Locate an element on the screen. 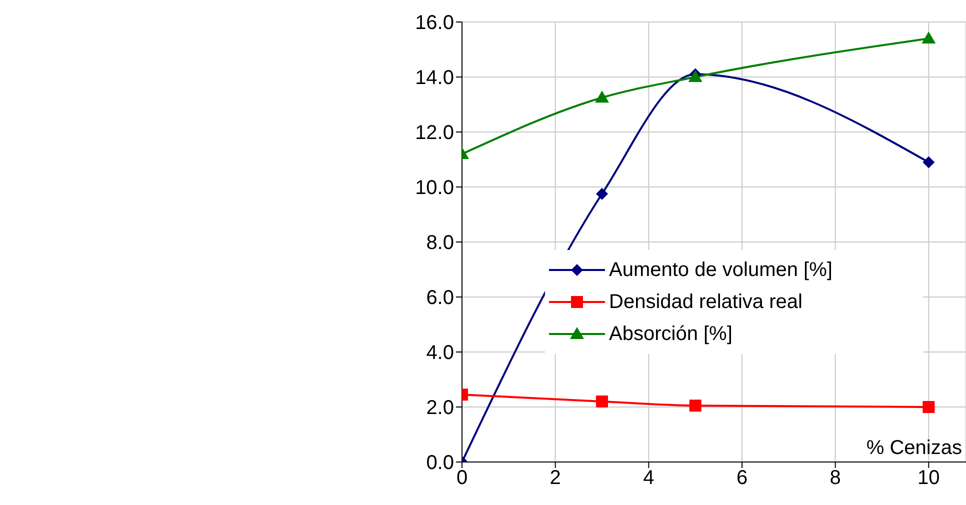 The height and width of the screenshot is (505, 966). y-tick-label: 6.0 is located at coordinates (440, 298).